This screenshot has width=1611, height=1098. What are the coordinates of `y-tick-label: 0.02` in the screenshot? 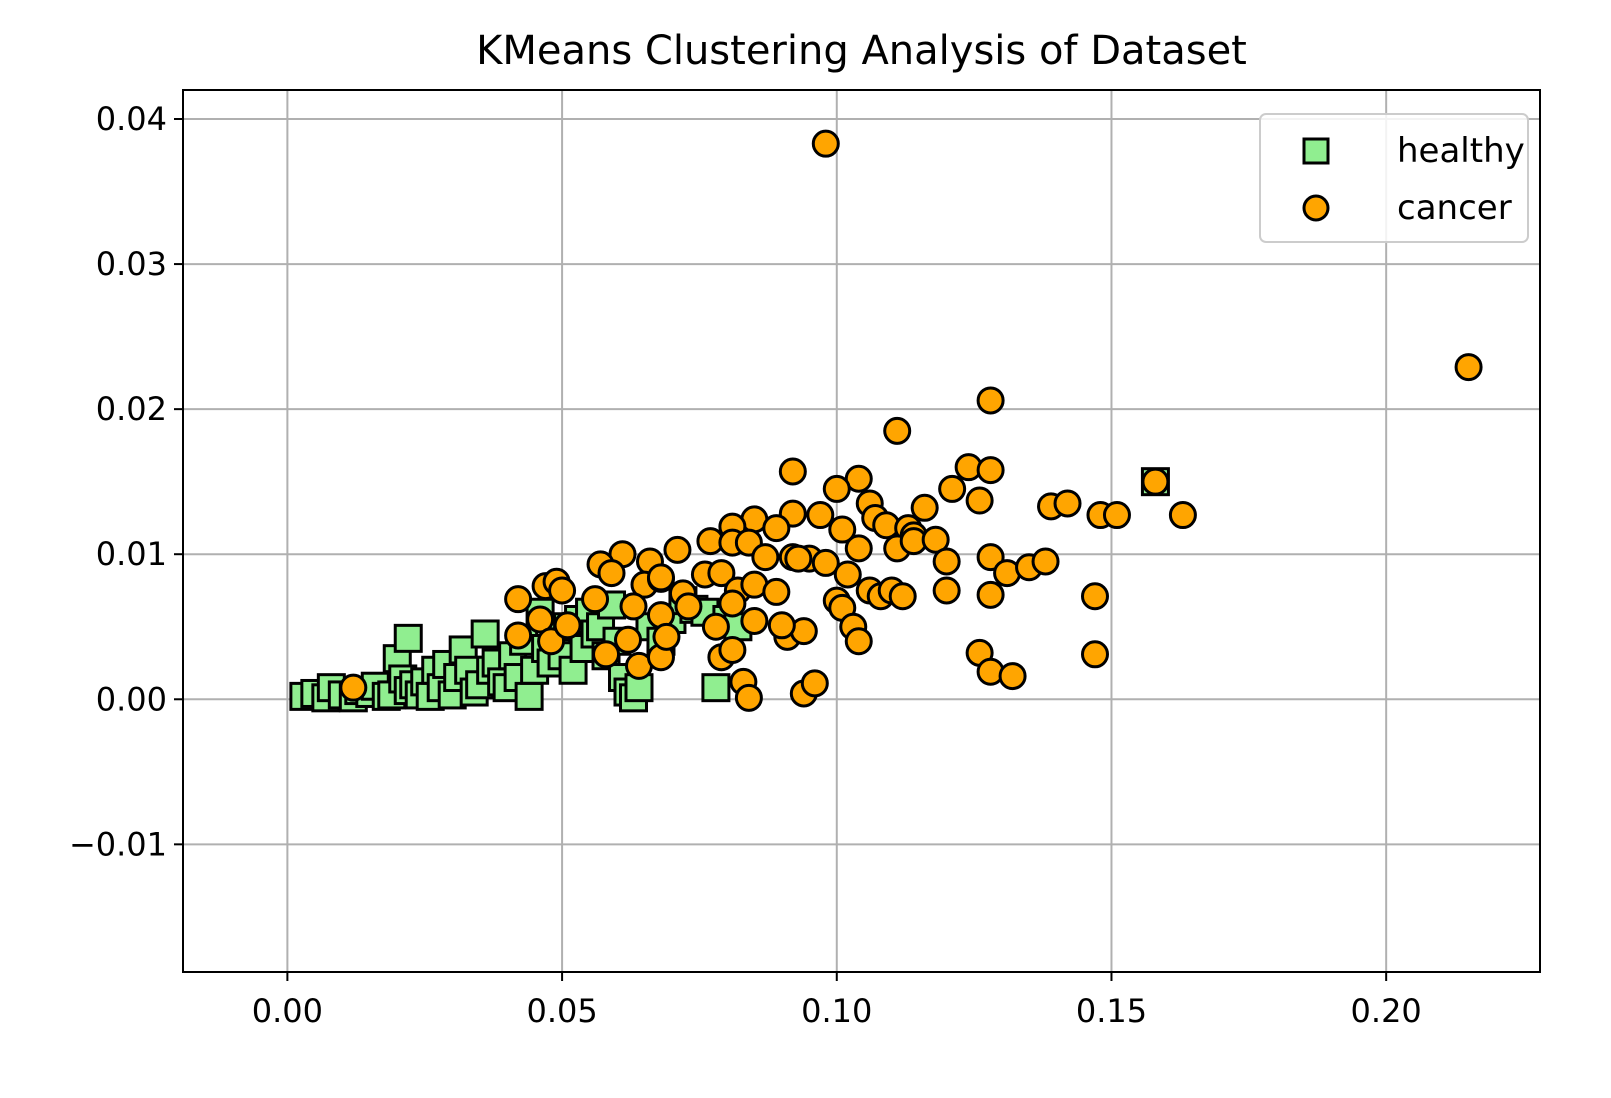 It's located at (131, 409).